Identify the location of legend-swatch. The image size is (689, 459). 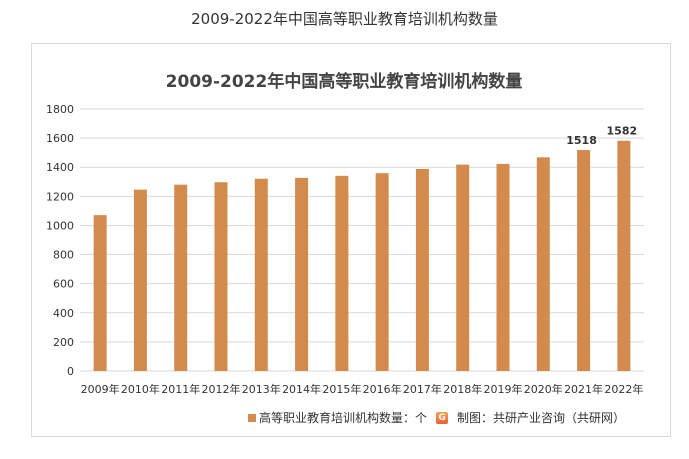
(252, 417).